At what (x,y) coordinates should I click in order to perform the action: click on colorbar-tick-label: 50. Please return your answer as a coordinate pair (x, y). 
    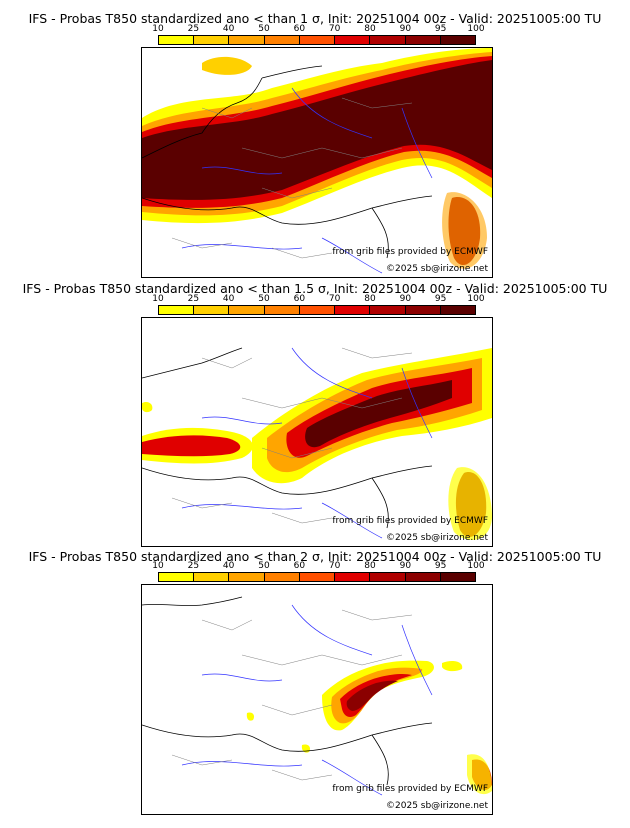
    Looking at the image, I should click on (264, 299).